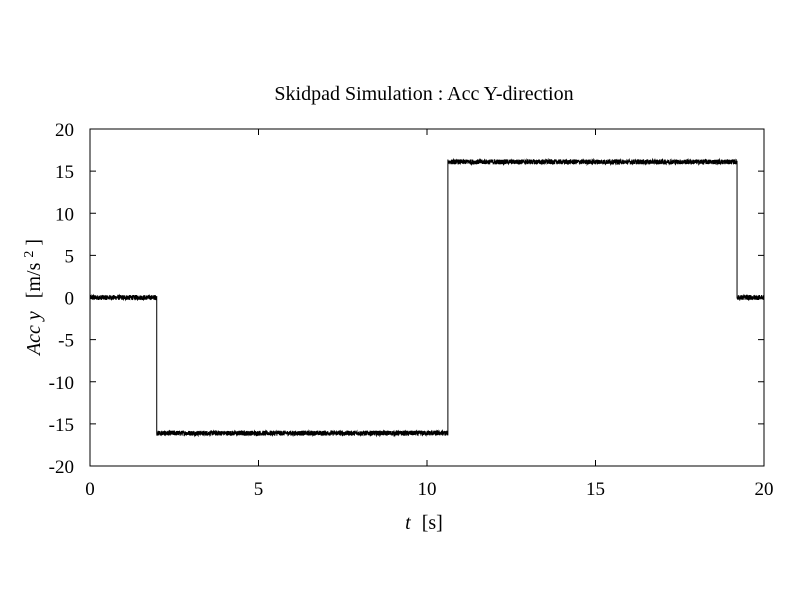  Describe the element at coordinates (29, 254) in the screenshot. I see `y-axis-label-superscript: 2` at that location.